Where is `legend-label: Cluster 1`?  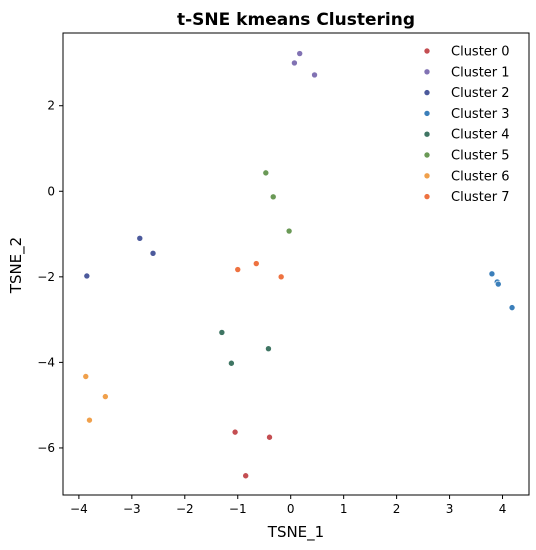 legend-label: Cluster 1 is located at coordinates (480, 72).